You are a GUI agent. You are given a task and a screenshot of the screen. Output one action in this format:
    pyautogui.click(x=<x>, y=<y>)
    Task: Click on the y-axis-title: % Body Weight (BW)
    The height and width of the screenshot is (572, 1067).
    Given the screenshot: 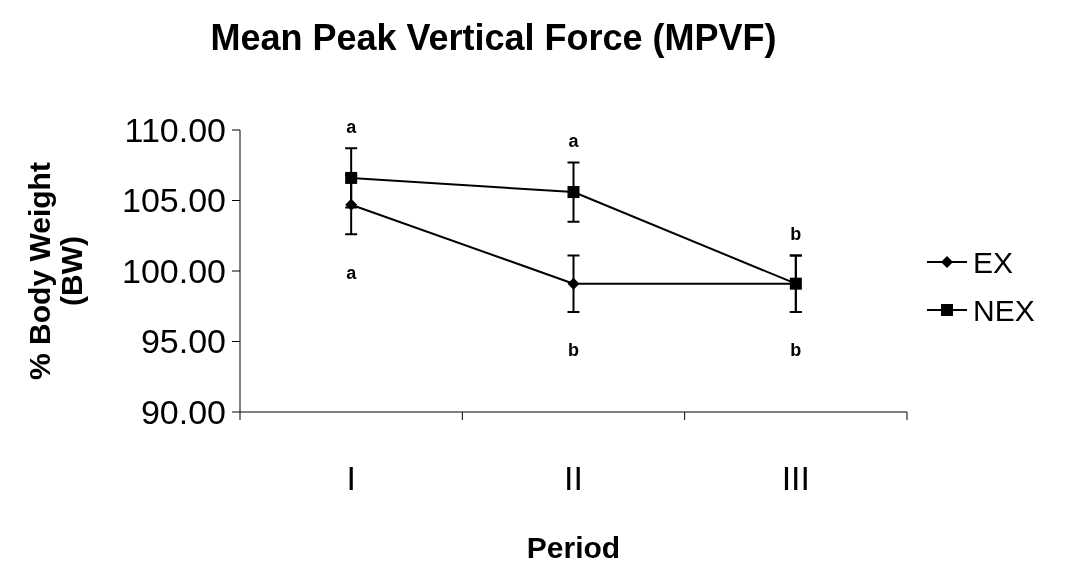 What is the action you would take?
    pyautogui.click(x=55, y=271)
    